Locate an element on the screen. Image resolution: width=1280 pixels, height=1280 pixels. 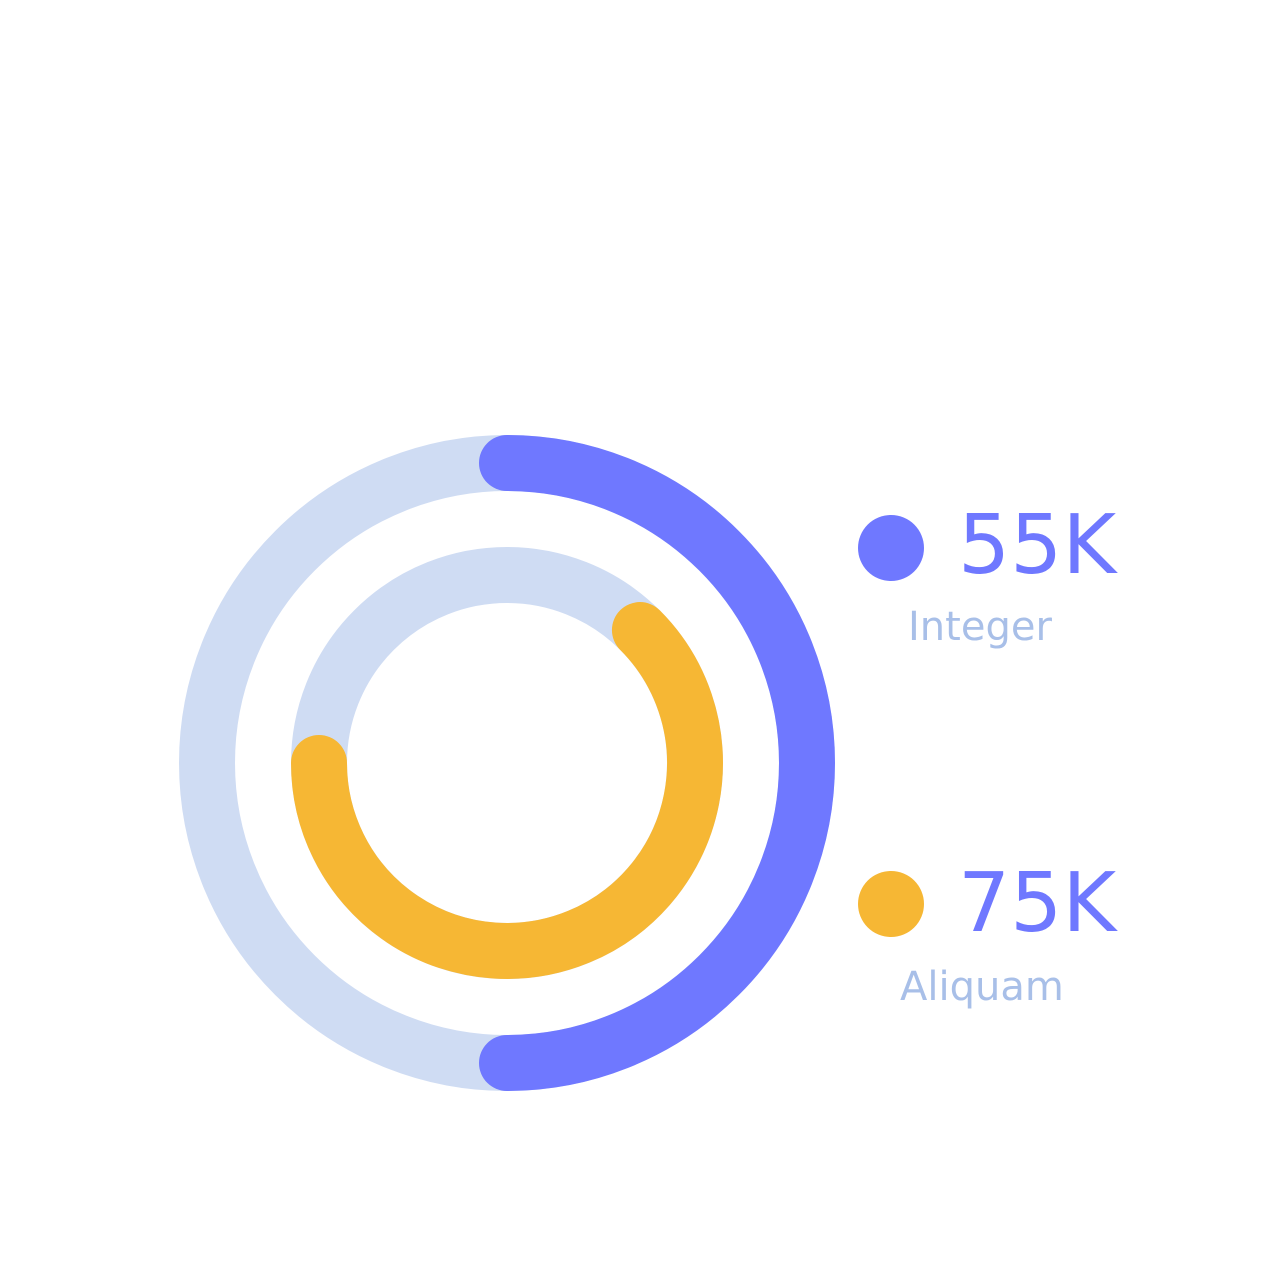
inner-arc-aliquam is located at coordinates (507, 790).